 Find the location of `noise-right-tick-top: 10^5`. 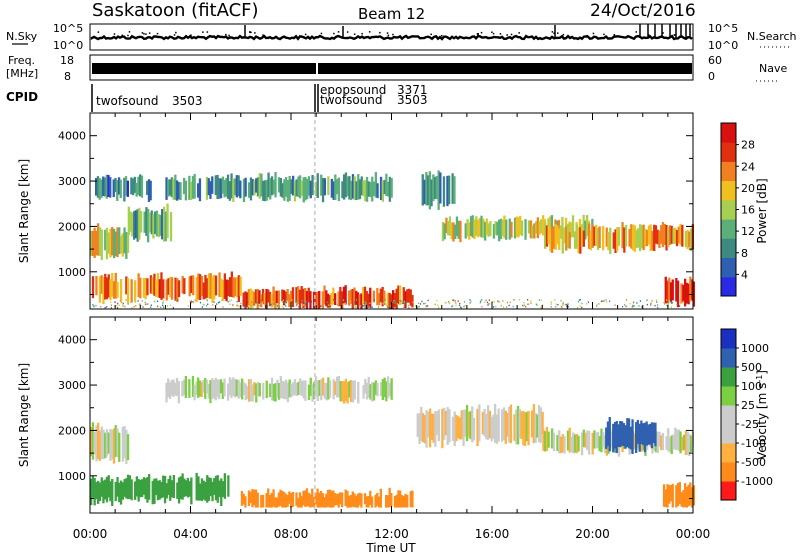

noise-right-tick-top: 10^5 is located at coordinates (723, 28).